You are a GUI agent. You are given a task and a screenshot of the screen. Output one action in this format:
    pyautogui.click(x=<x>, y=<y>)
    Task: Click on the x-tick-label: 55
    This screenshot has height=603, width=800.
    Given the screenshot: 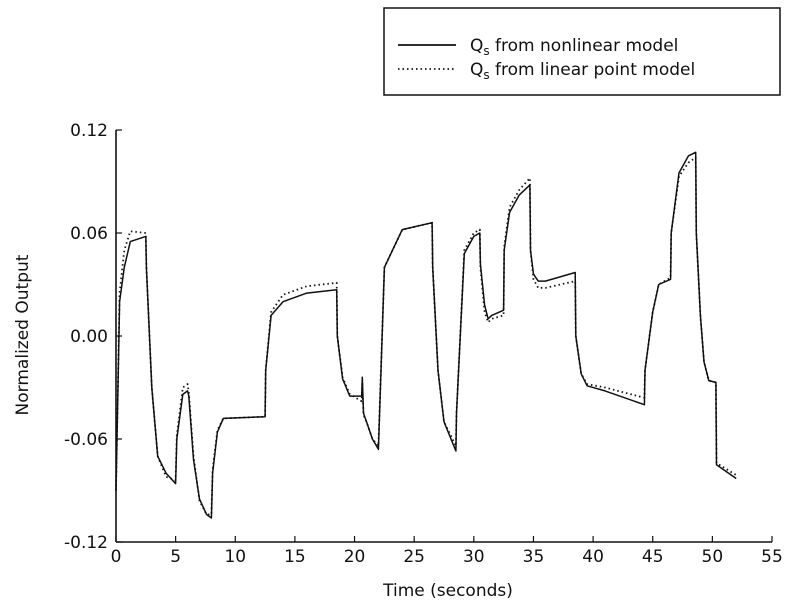 What is the action you would take?
    pyautogui.click(x=772, y=557)
    